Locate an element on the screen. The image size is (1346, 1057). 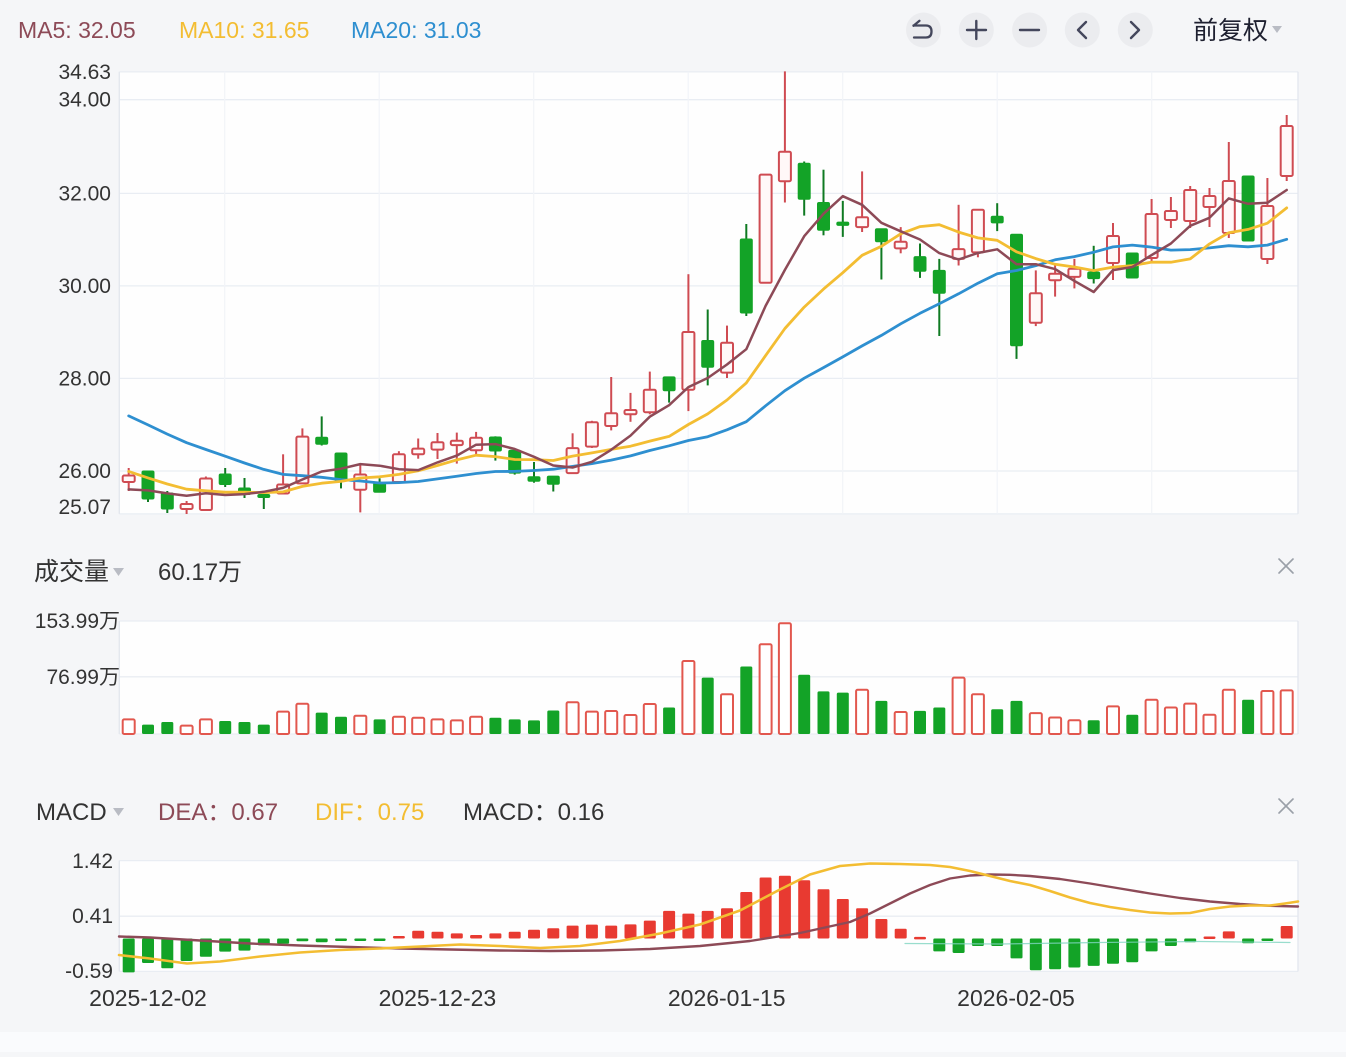
svg-text: 60.17万 is located at coordinates (200, 572).